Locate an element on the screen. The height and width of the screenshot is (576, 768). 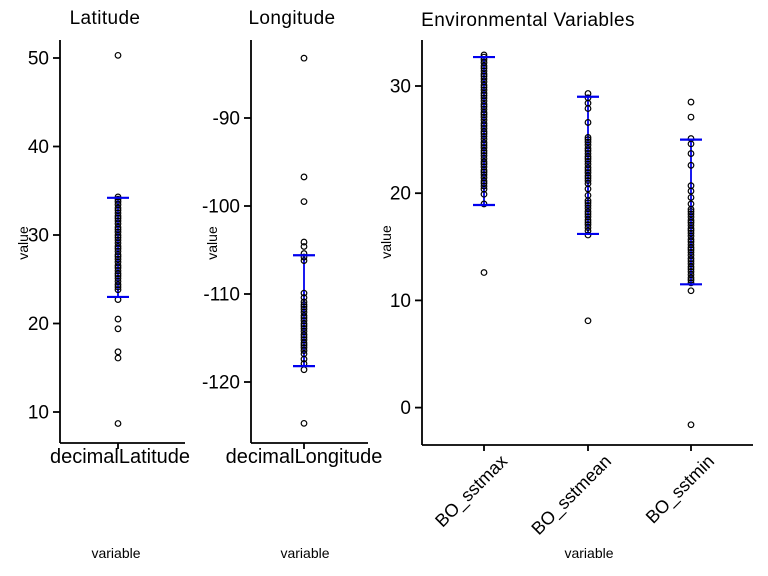
panel2-category-label: decimalLongitude is located at coordinates (304, 457).